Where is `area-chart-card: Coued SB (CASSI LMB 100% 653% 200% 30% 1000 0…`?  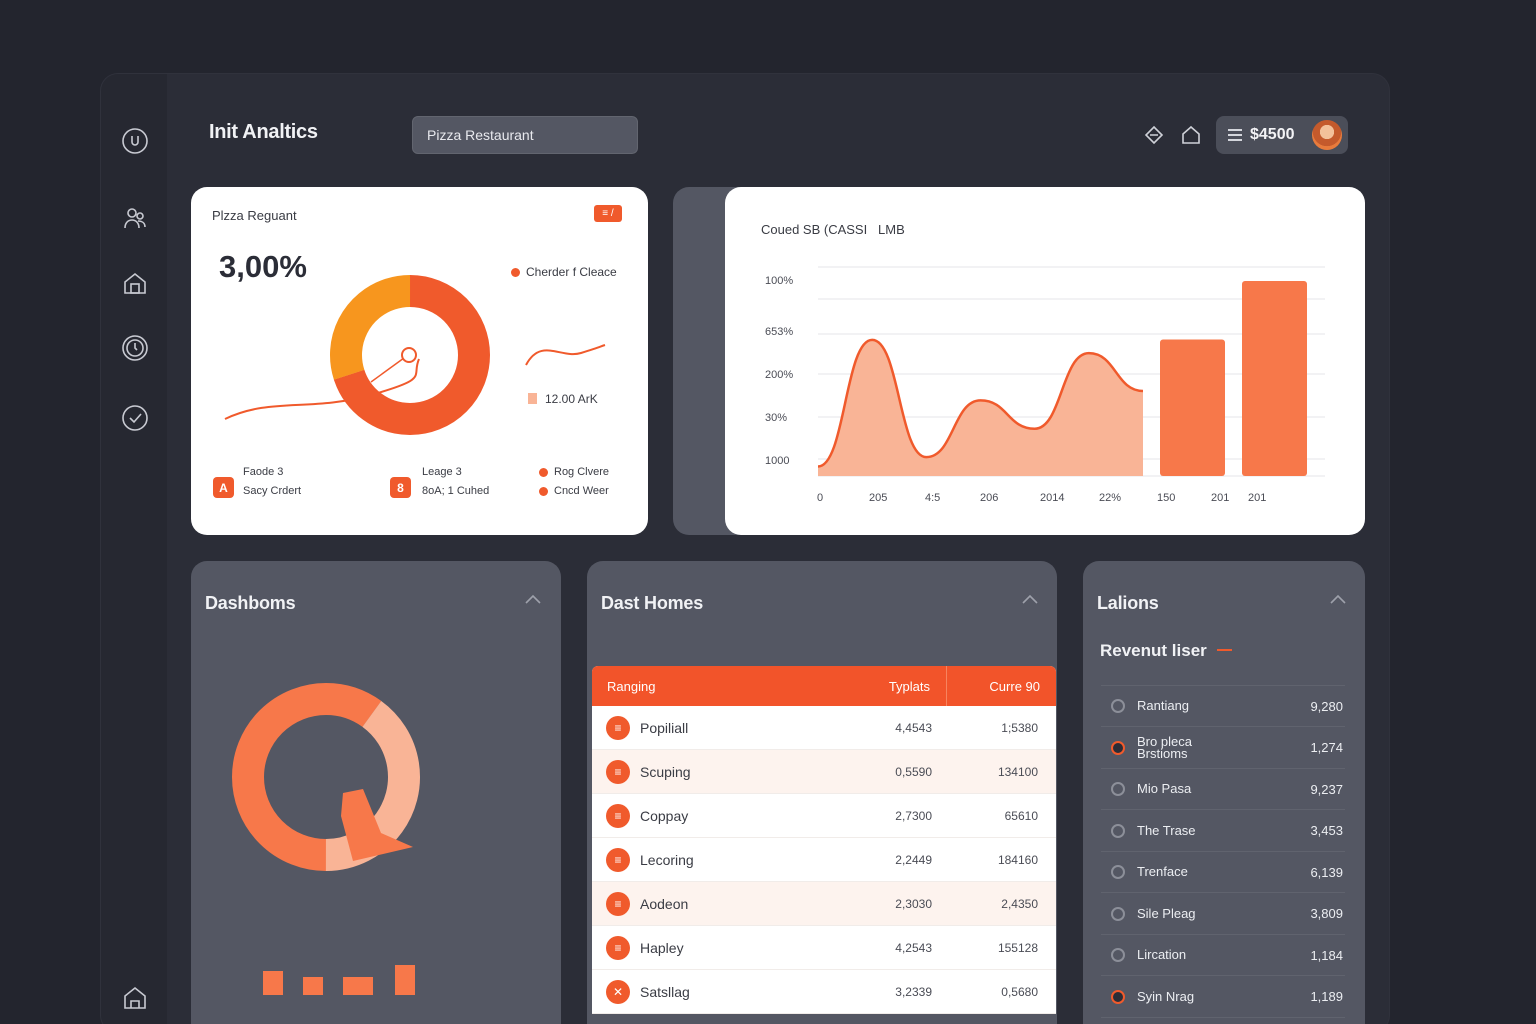
area-chart-card: Coued SB (CASSI LMB 100% 653% 200% 30% 1000 0… is located at coordinates (1045, 361).